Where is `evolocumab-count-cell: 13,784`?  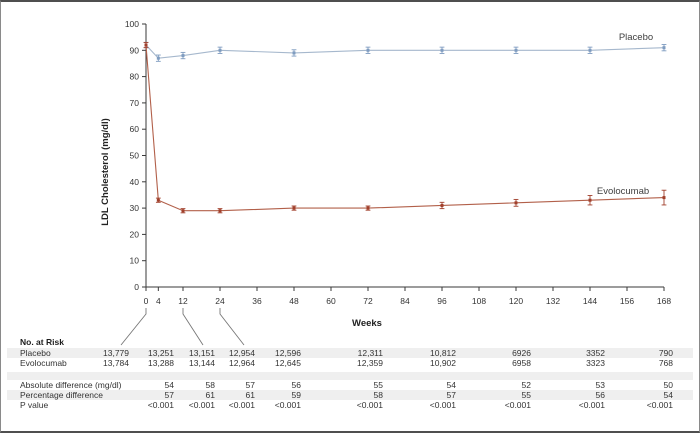 evolocumab-count-cell: 13,784 is located at coordinates (116, 363).